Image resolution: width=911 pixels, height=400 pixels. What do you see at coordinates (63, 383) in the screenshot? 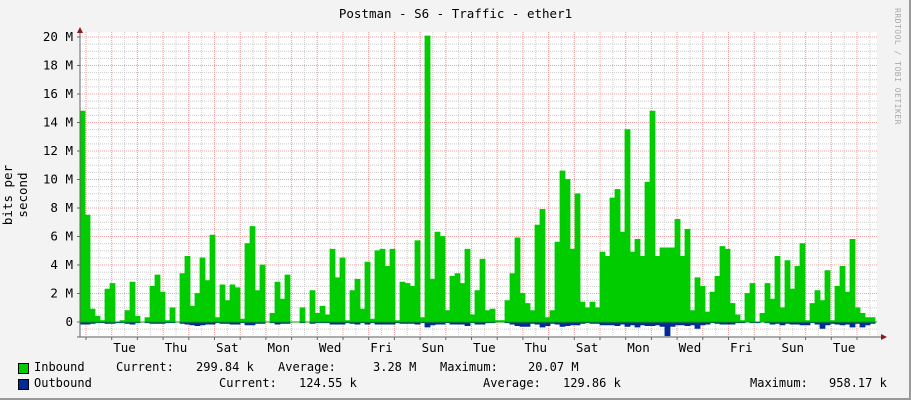
I see `outbound-name: Outbound` at bounding box center [63, 383].